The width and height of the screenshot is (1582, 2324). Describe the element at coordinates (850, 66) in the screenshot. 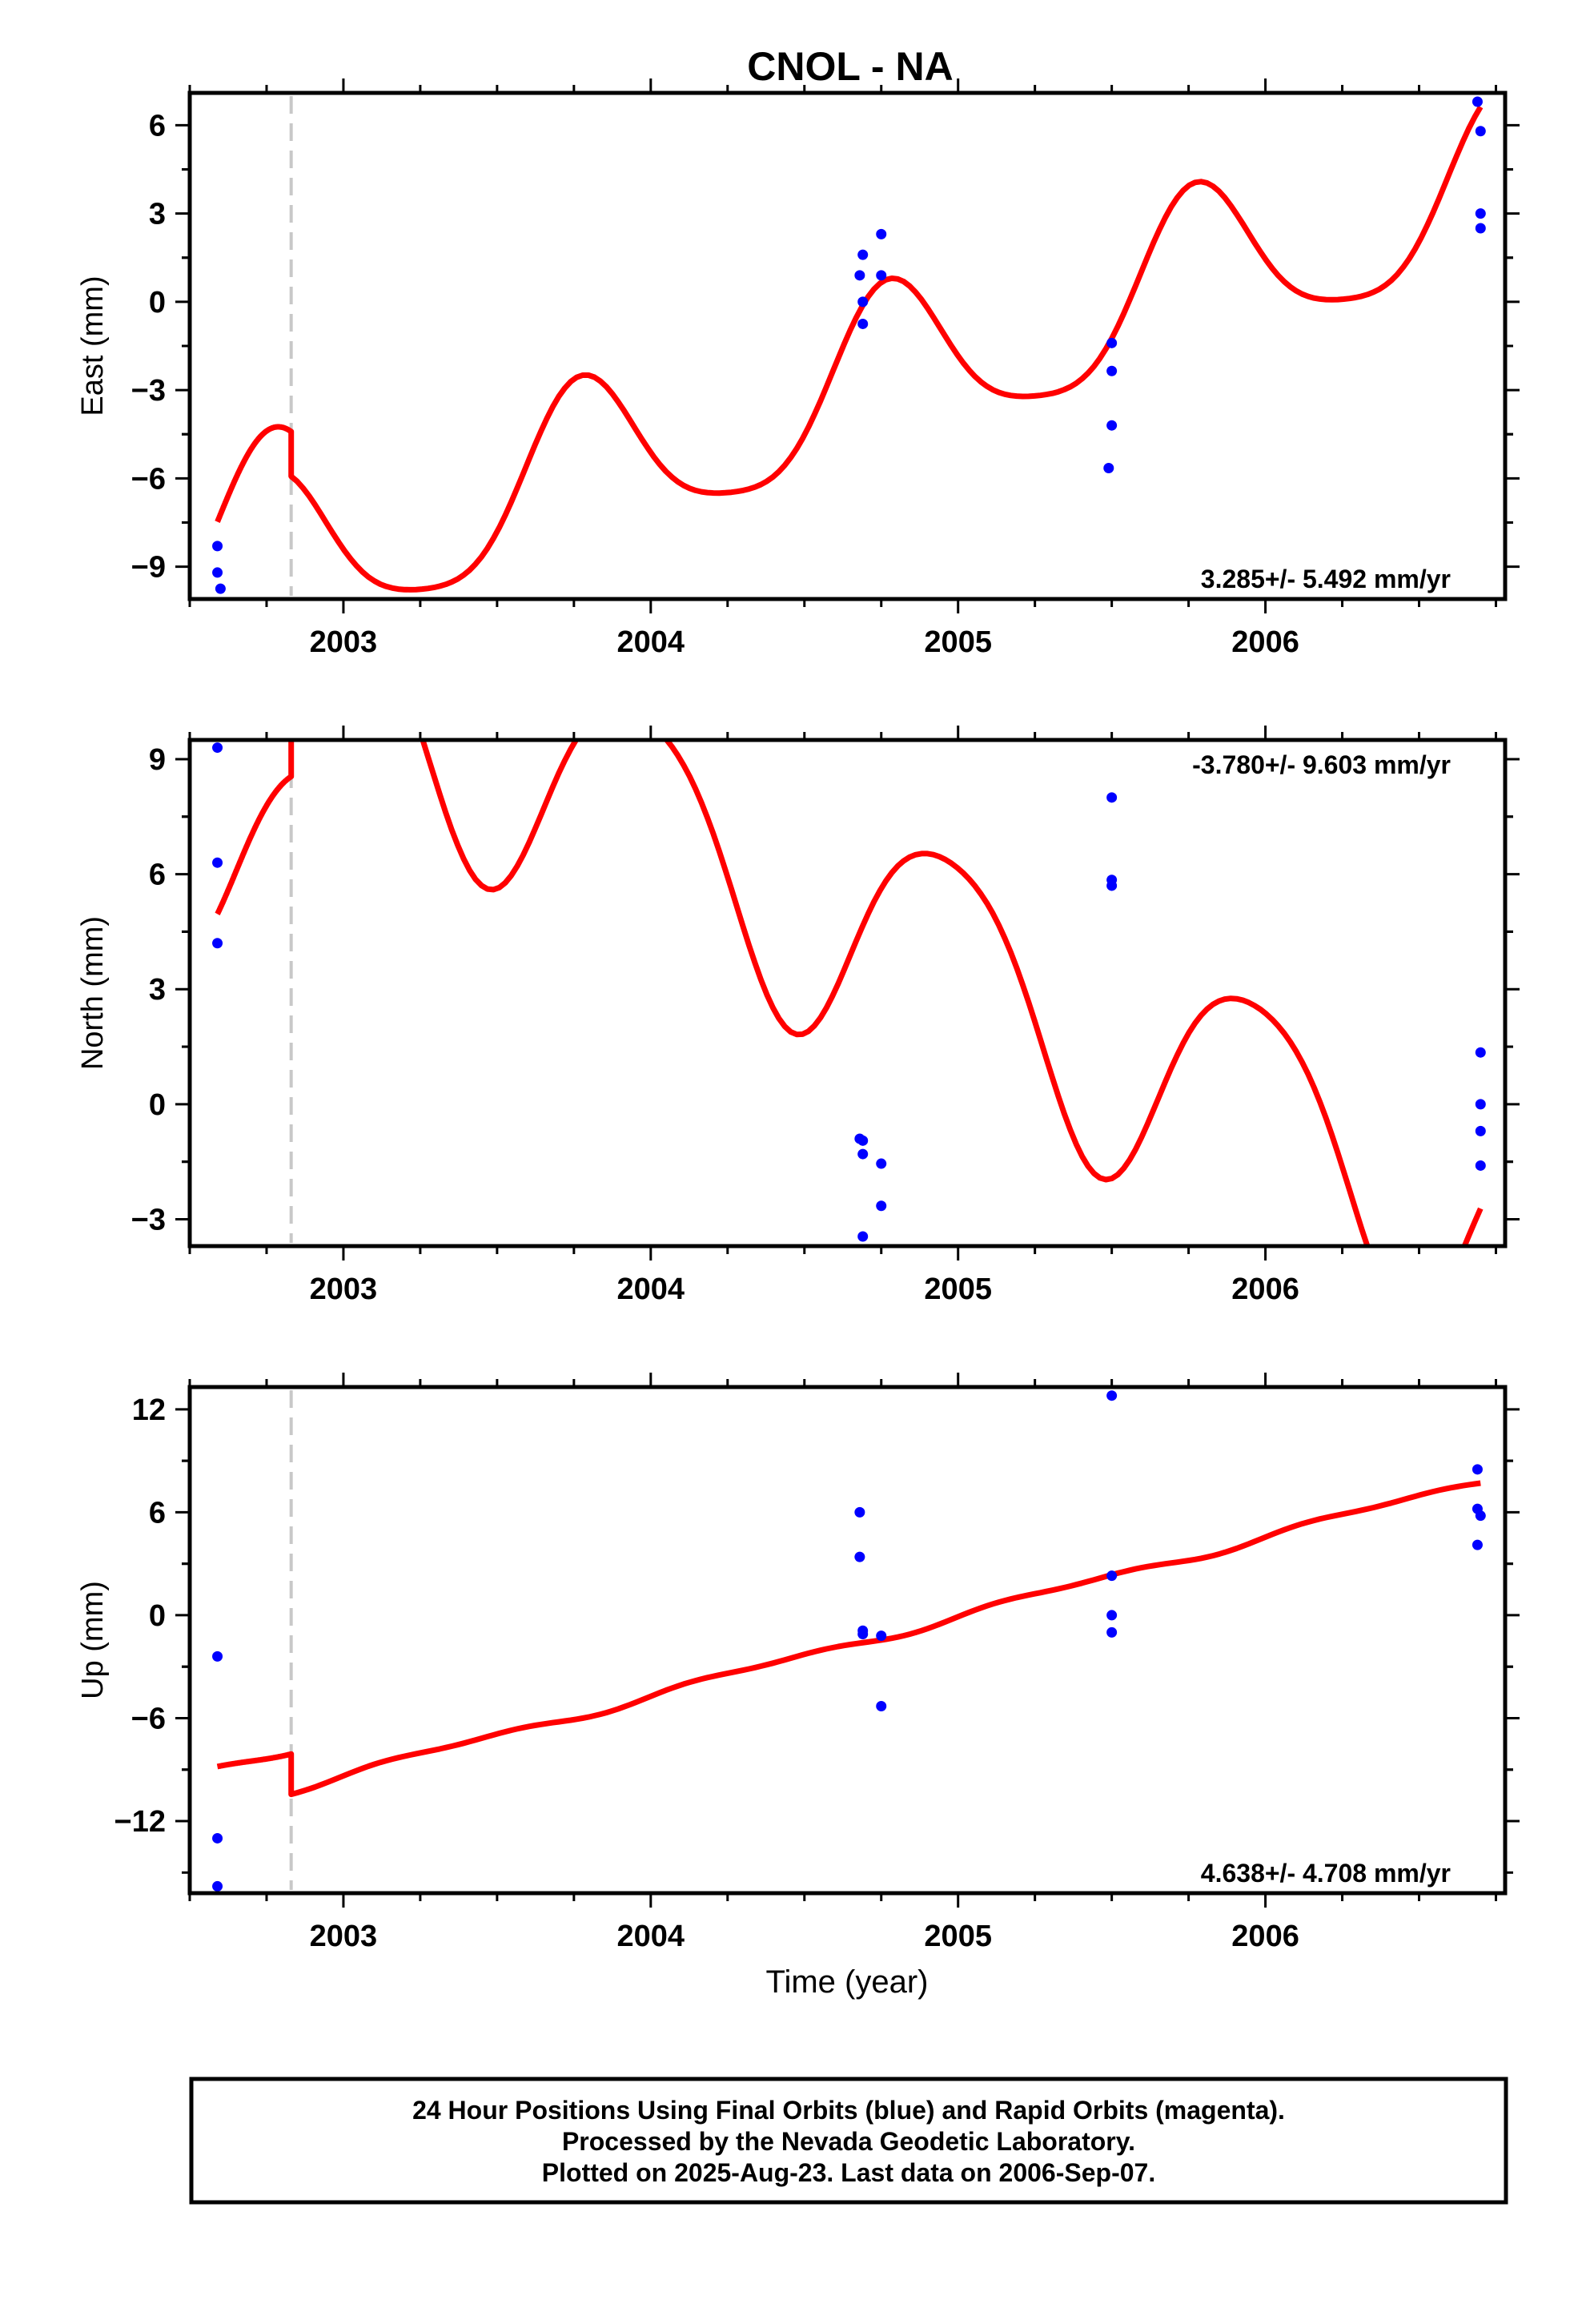

I see `figure-title: CNOL - NA` at that location.